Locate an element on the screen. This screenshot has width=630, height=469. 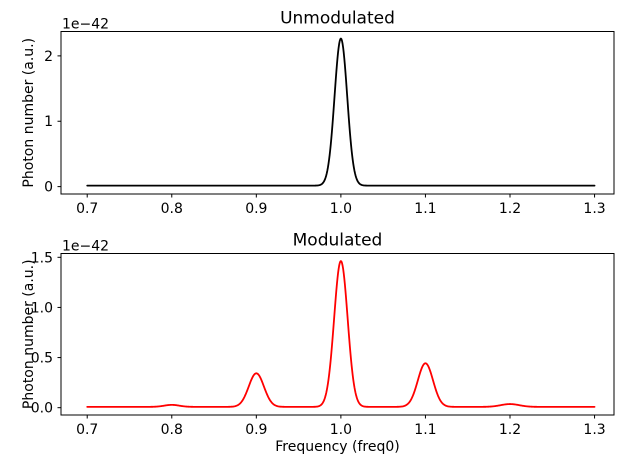
y-tick-label: 1 is located at coordinates (48, 122).